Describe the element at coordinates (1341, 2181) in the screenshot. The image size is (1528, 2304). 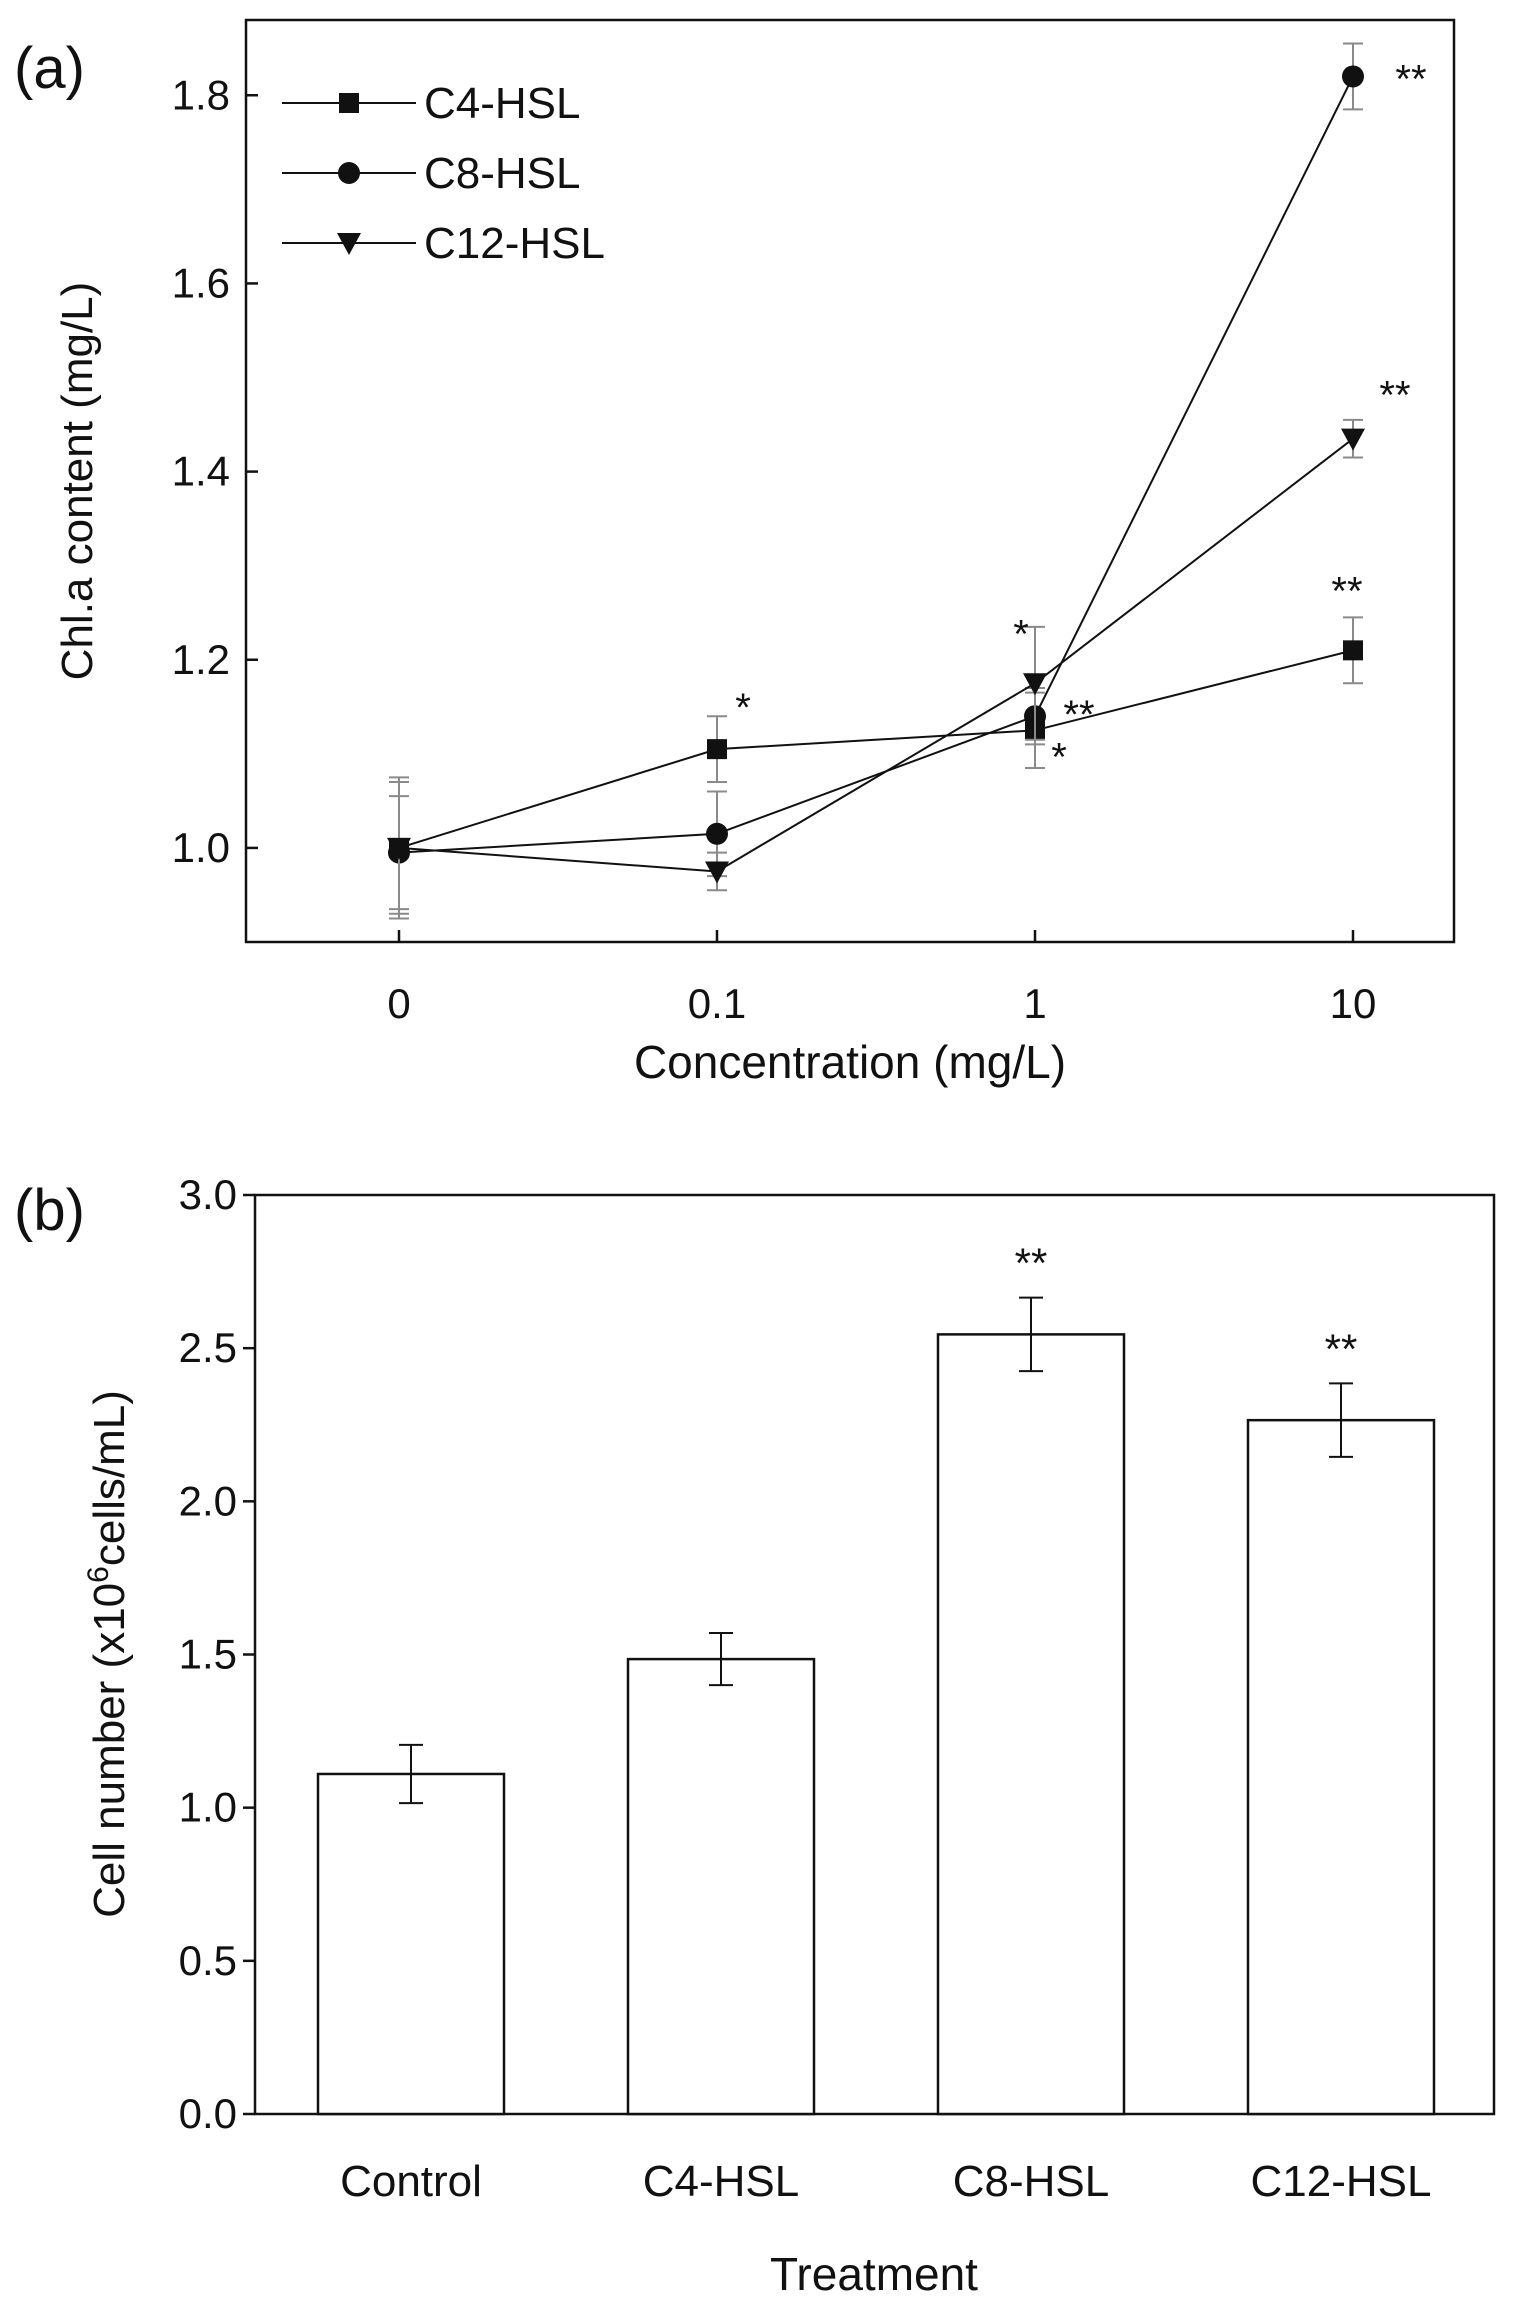
I see `panel-b-x-tick-label: C12-HSL` at that location.